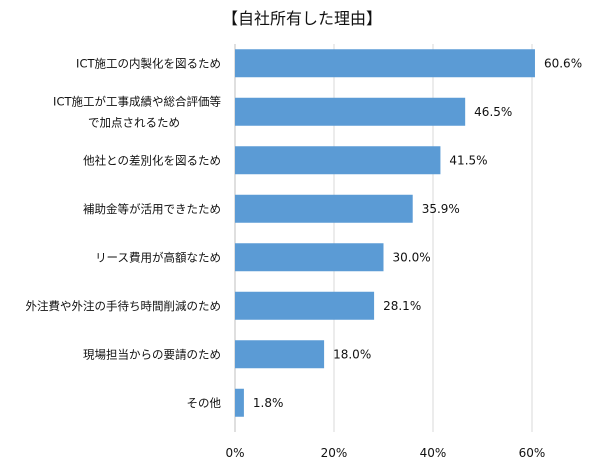  Describe the element at coordinates (301, 18) in the screenshot. I see `chart-title: 【自社所有した理由】` at that location.